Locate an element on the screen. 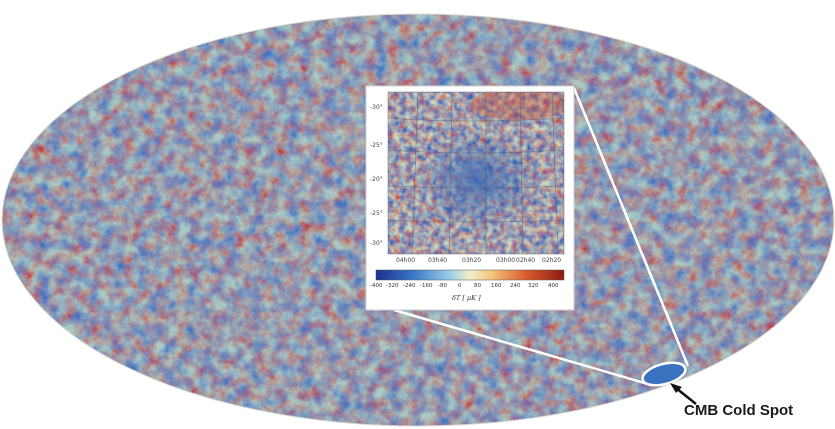  colorbar-tick: 400 is located at coordinates (553, 286).